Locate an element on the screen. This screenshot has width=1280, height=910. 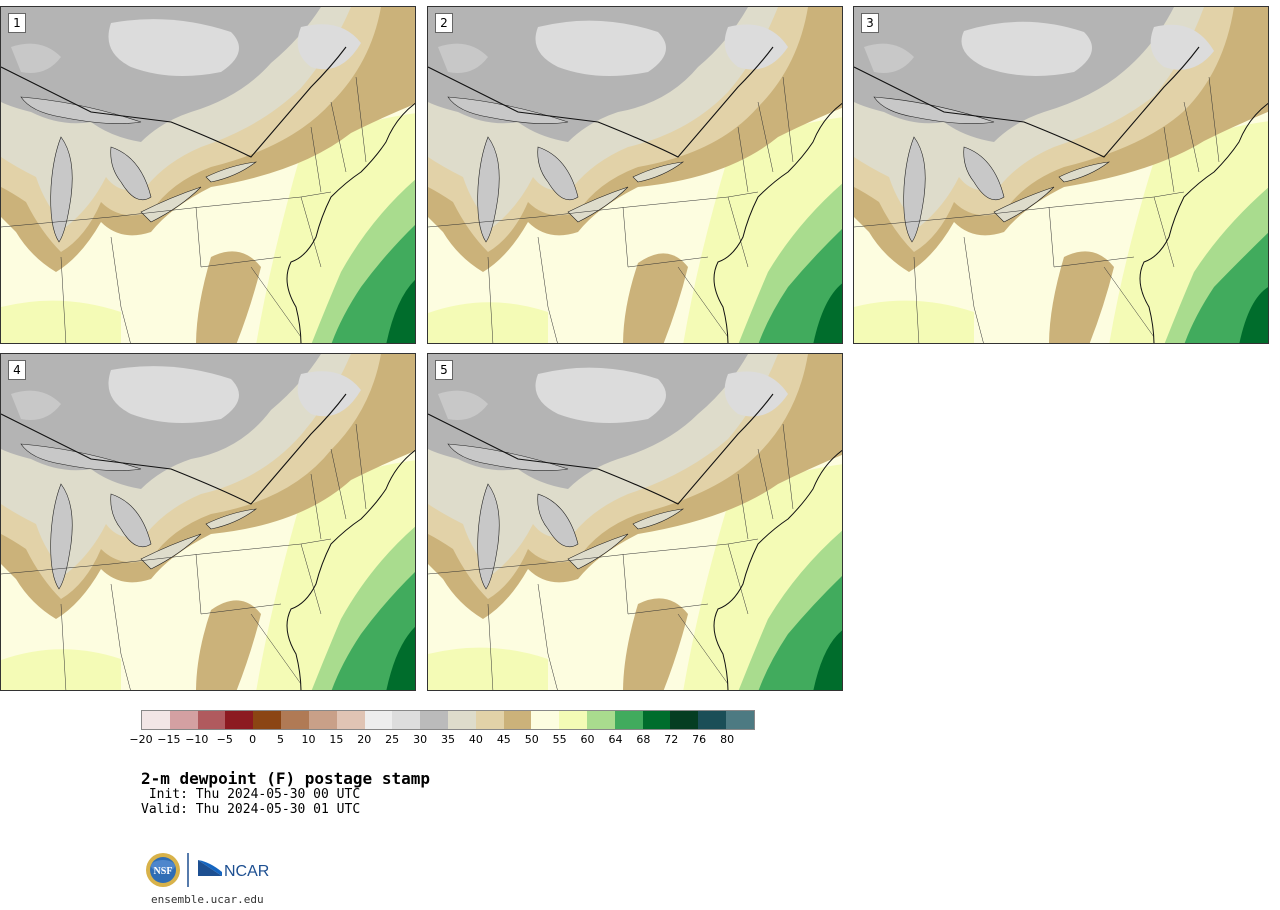
svg-text: NSF is located at coordinates (163, 871).